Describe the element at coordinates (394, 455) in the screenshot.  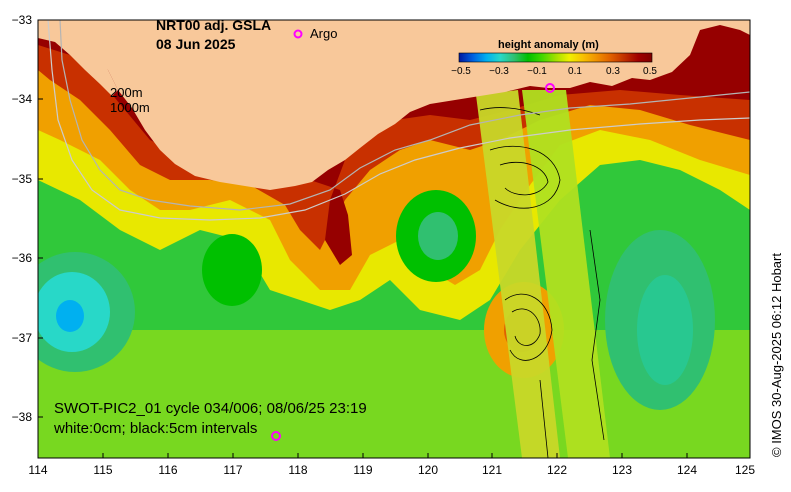
I see `lon-tickmarks` at that location.